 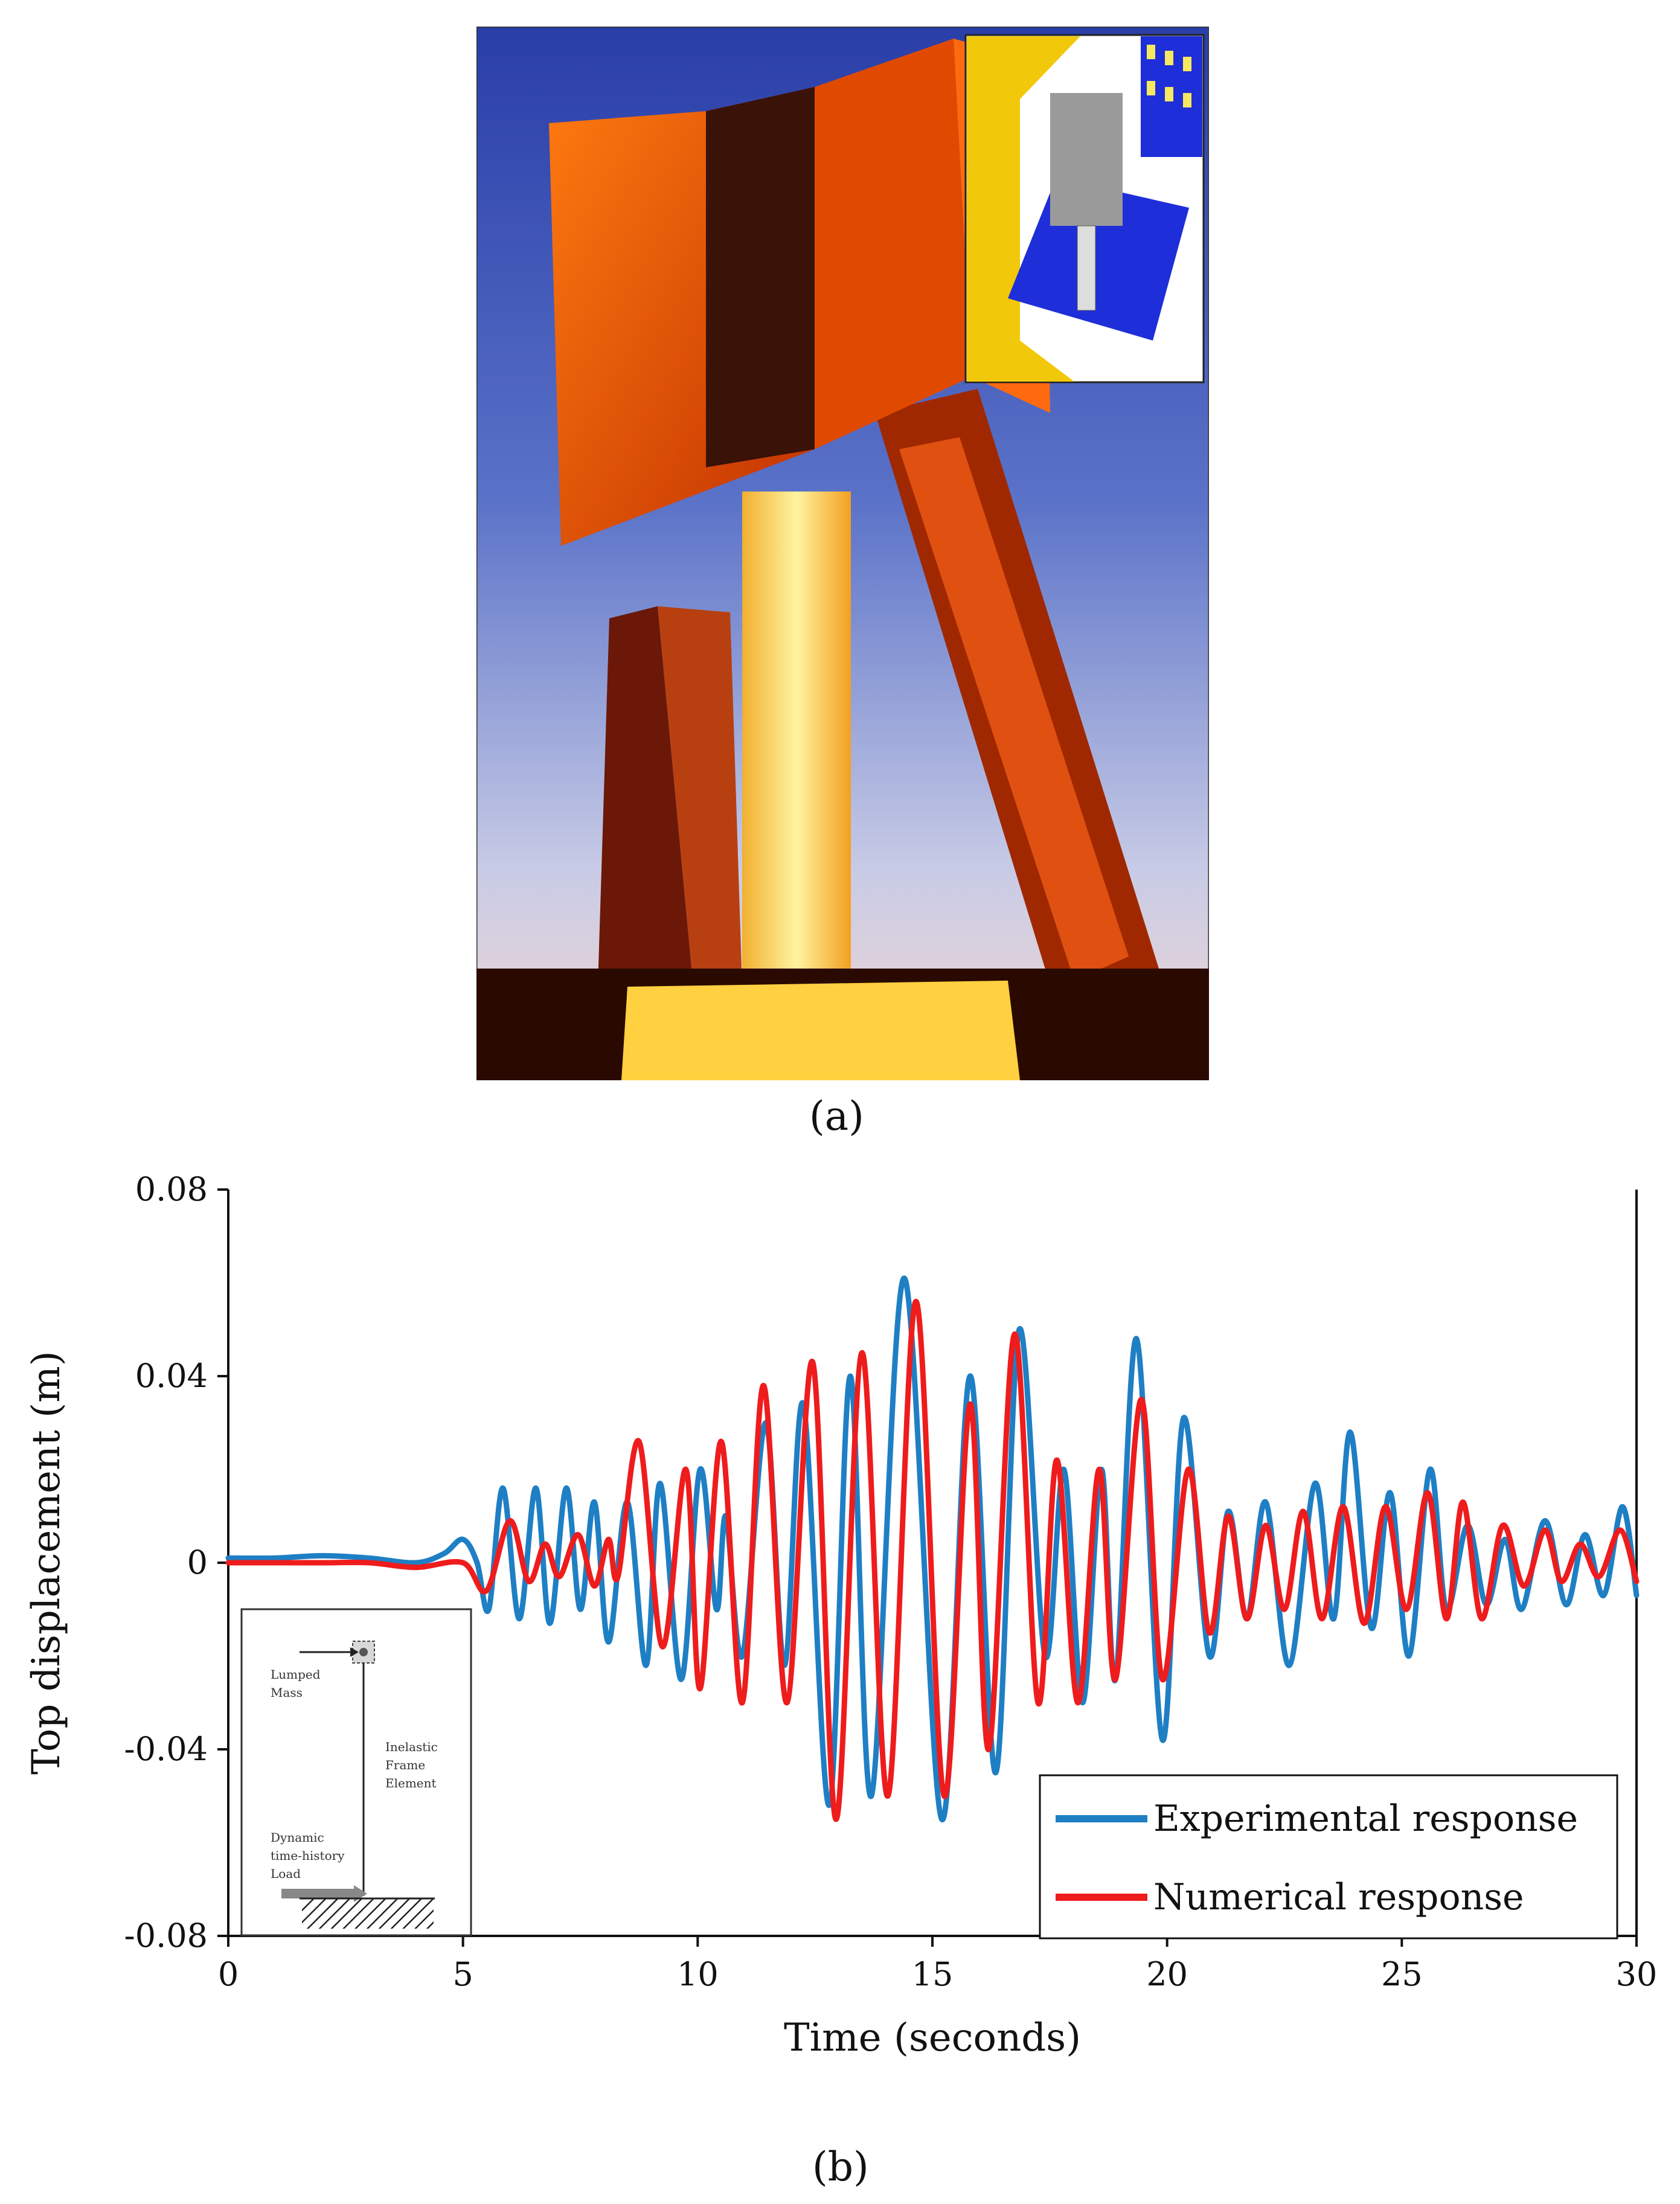 What do you see at coordinates (1402, 1974) in the screenshot?
I see `x-tick-label: 25` at bounding box center [1402, 1974].